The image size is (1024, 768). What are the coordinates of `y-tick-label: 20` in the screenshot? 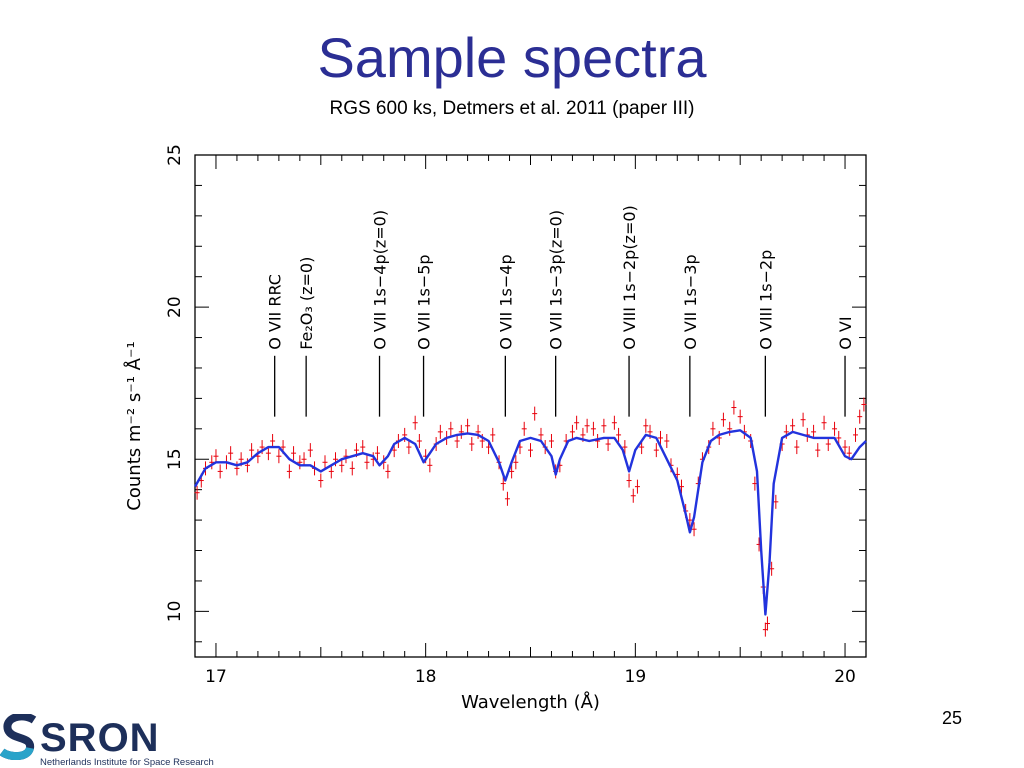 It's located at (175, 307).